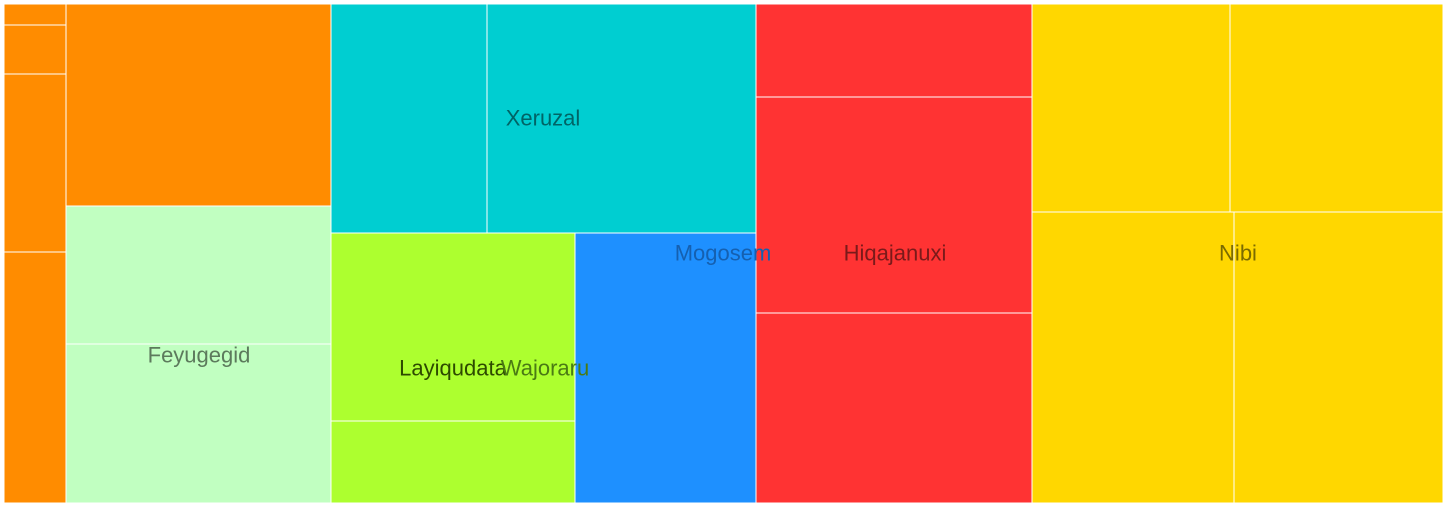  Describe the element at coordinates (895, 253) in the screenshot. I see `treemap-label-hiqajanuxi: Hiqajanuxi` at that location.